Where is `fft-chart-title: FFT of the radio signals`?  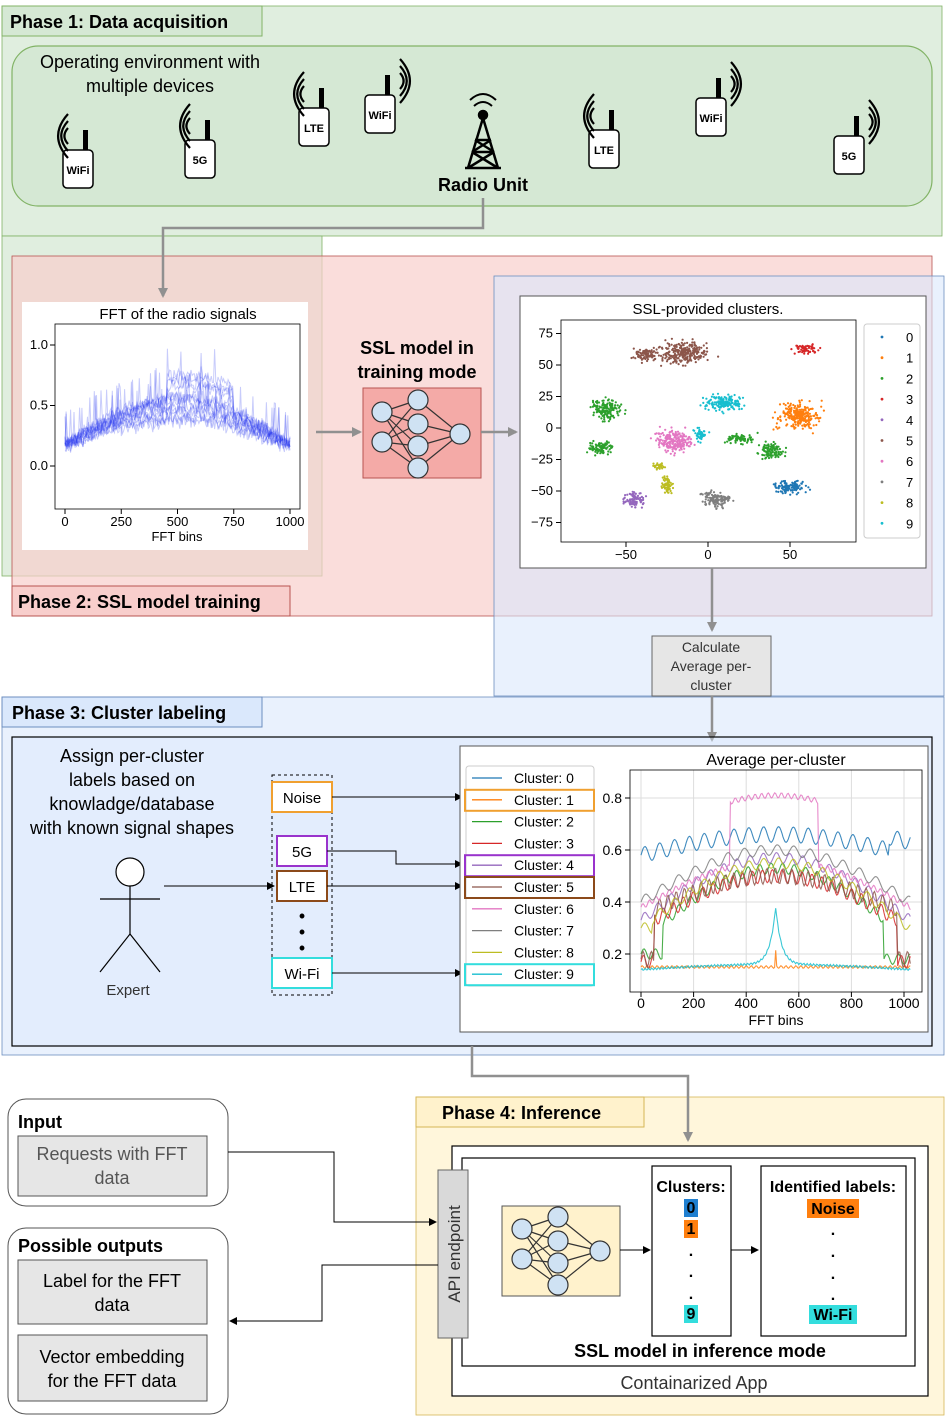
fft-chart-title: FFT of the radio signals is located at coordinates (177, 314).